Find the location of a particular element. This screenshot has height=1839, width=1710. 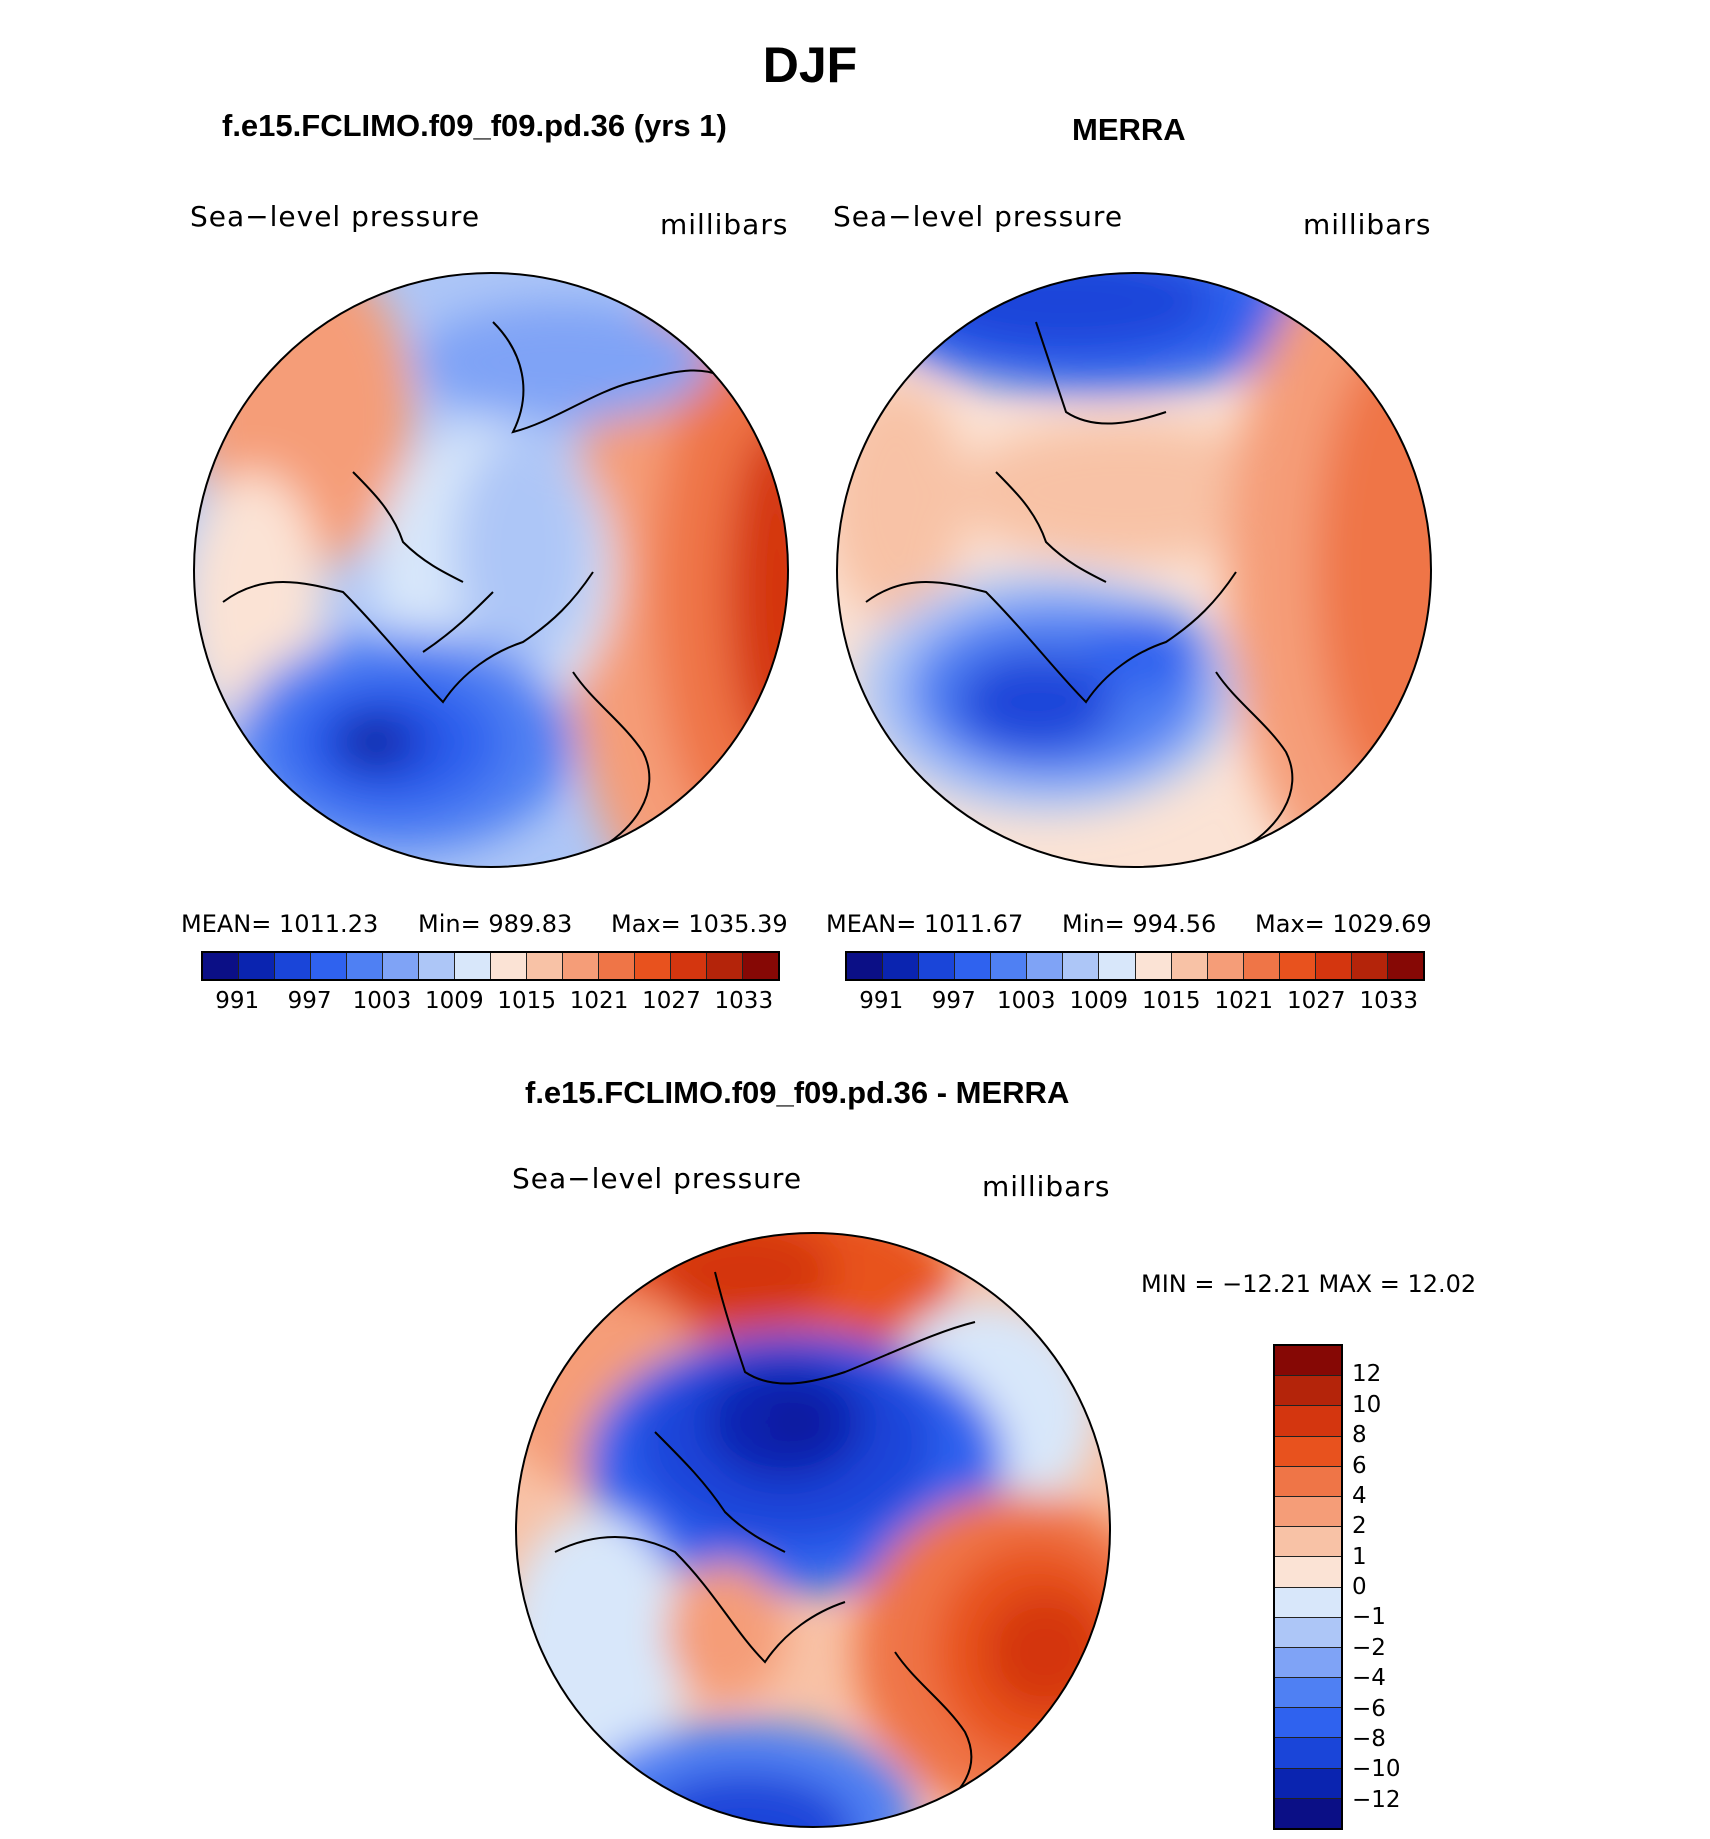

diff-minmax-stat: MIN = −12.21 MAX = 12.02 is located at coordinates (1309, 1284).